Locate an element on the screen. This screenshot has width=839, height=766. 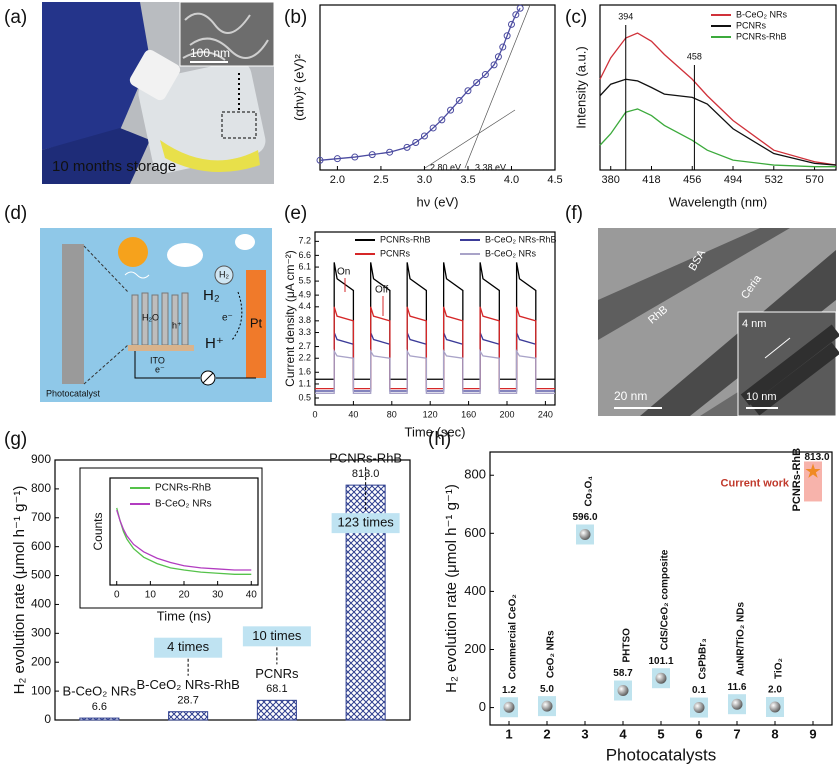
annotation: 10 times is located at coordinates (277, 635).